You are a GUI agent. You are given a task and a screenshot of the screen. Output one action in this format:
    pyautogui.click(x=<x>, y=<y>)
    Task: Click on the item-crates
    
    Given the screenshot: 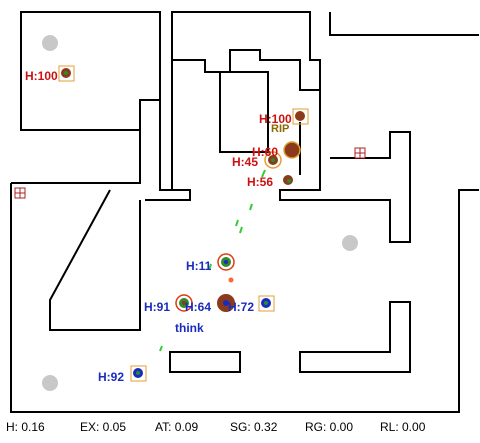 What is the action you would take?
    pyautogui.click(x=190, y=173)
    